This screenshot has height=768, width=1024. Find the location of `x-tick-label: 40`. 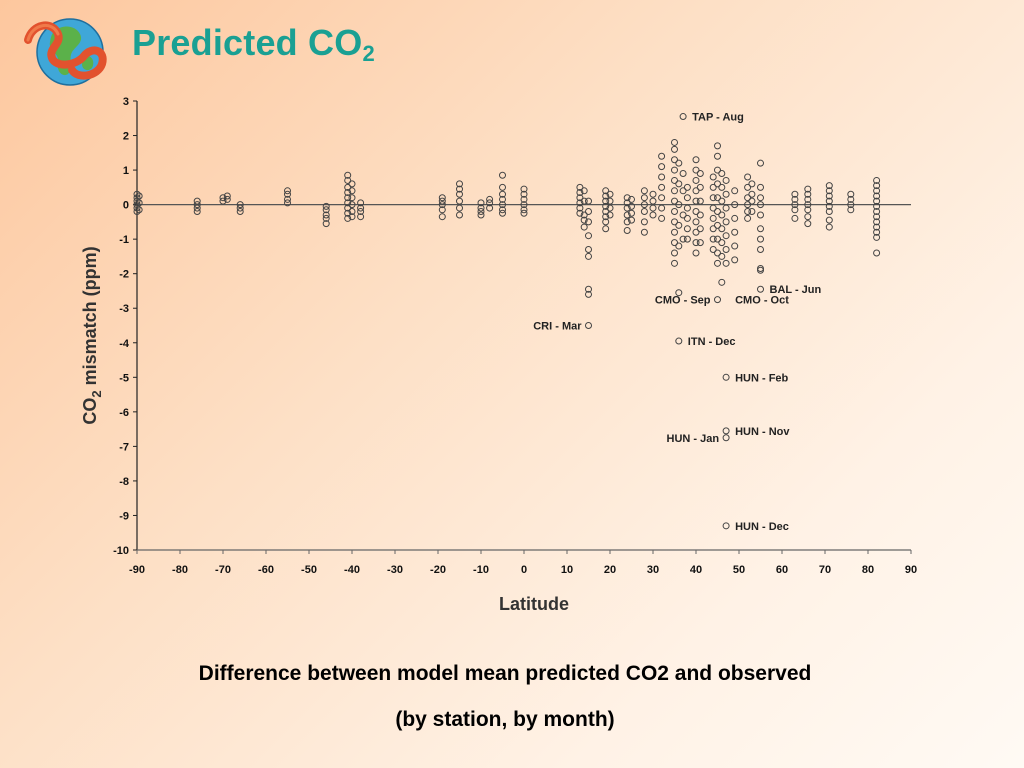

x-tick-label: 40 is located at coordinates (696, 570).